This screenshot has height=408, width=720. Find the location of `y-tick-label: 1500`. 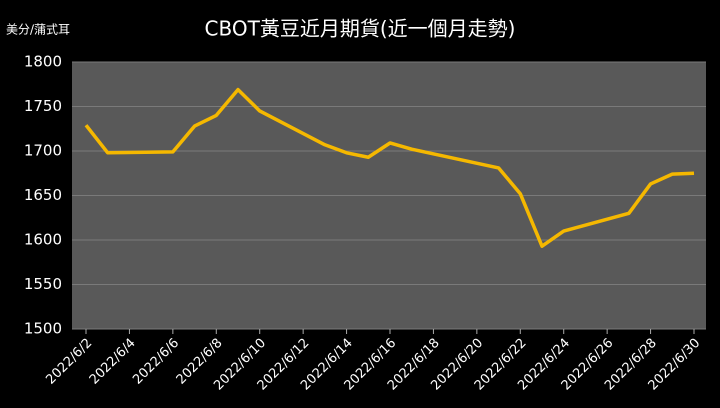

y-tick-label: 1500 is located at coordinates (43, 329).